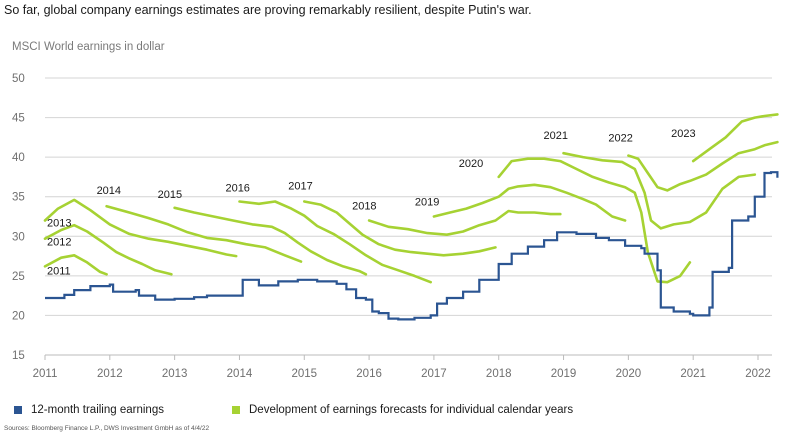 Image resolution: width=807 pixels, height=439 pixels. Describe the element at coordinates (683, 134) in the screenshot. I see `forecast-year-label-2023: 2023` at that location.